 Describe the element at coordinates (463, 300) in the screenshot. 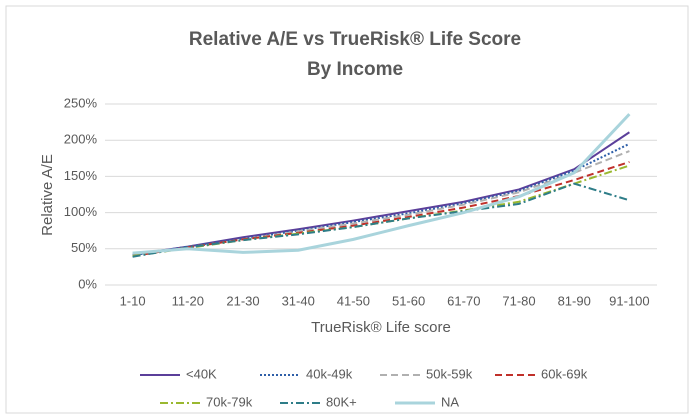

I see `x-tick-label: 61-70` at that location.